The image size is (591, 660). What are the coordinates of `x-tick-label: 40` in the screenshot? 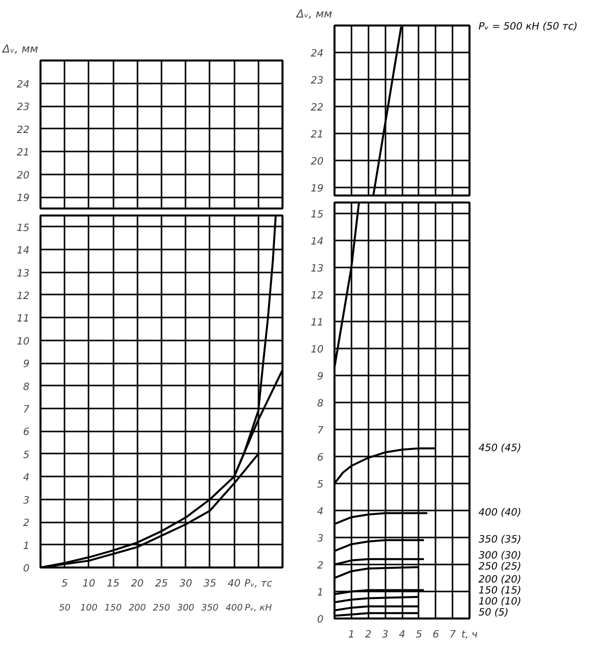 It's located at (234, 584).